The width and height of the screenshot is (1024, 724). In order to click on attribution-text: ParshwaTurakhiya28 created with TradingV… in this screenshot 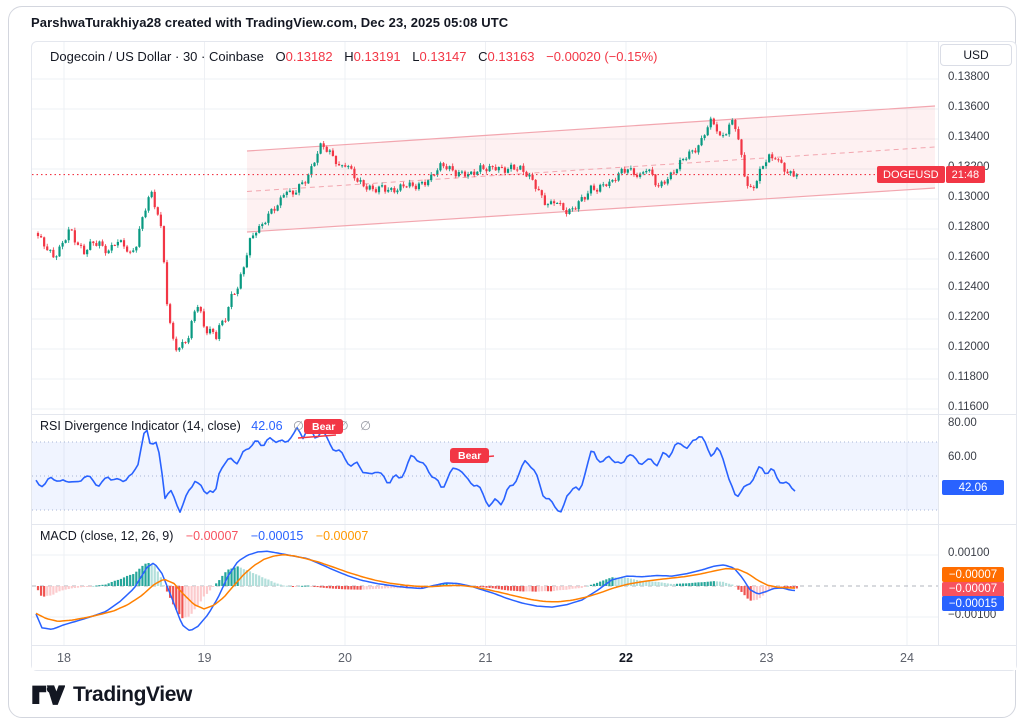, I will do `click(270, 22)`.